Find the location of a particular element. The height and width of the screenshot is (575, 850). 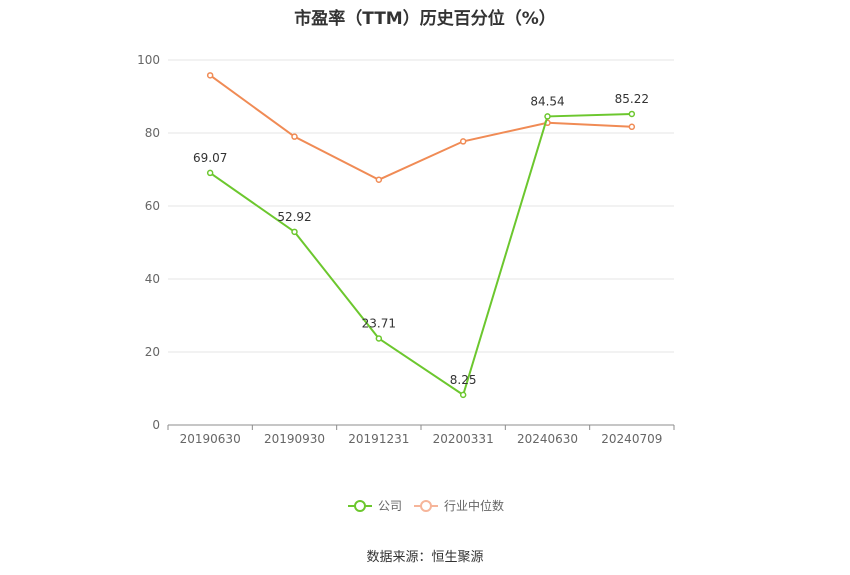

data-label-0-2: 23.71 is located at coordinates (379, 323).